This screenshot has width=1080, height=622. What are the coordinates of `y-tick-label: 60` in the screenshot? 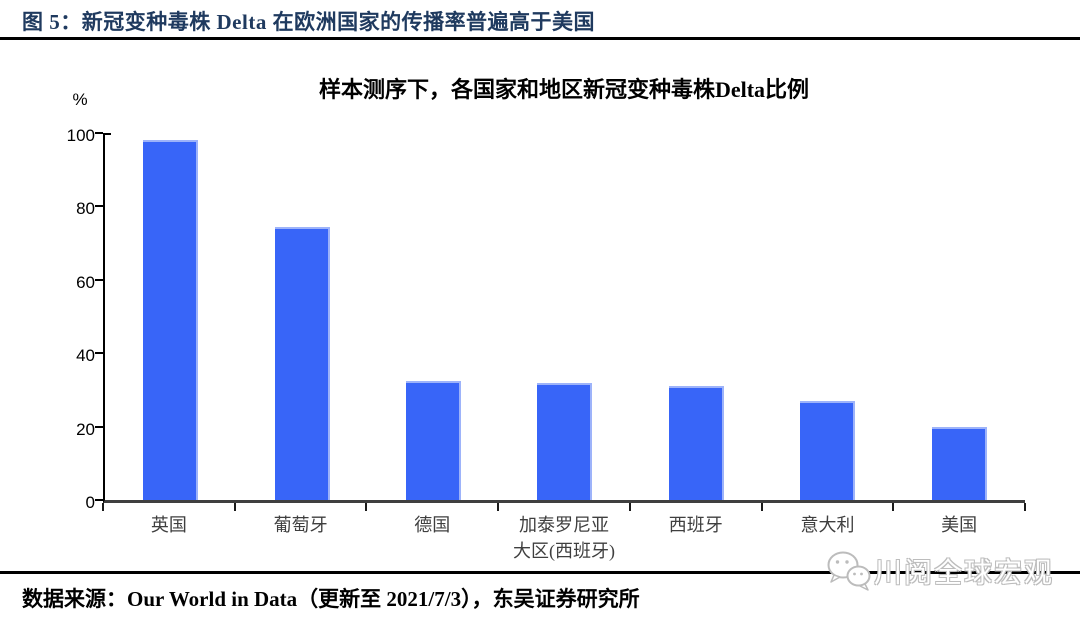 It's located at (85, 282).